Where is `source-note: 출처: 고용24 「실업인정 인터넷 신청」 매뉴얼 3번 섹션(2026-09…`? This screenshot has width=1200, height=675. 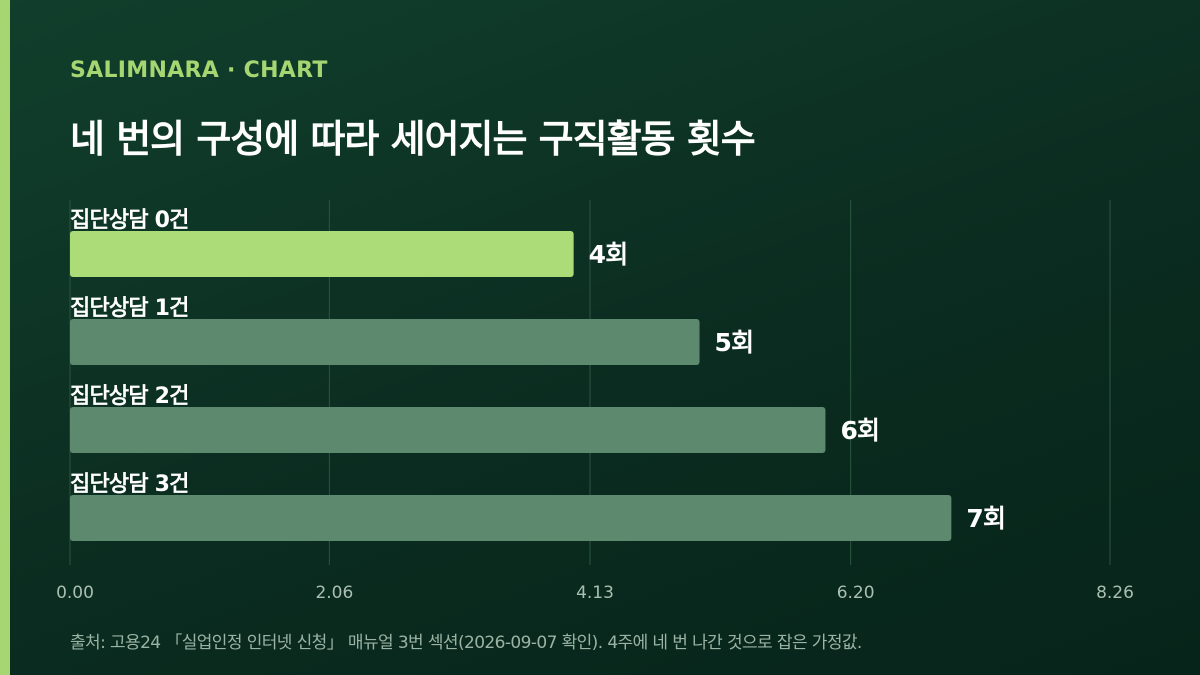 source-note: 출처: 고용24 「실업인정 인터넷 신청」 매뉴얼 3번 섹션(2026-09… is located at coordinates (466, 643).